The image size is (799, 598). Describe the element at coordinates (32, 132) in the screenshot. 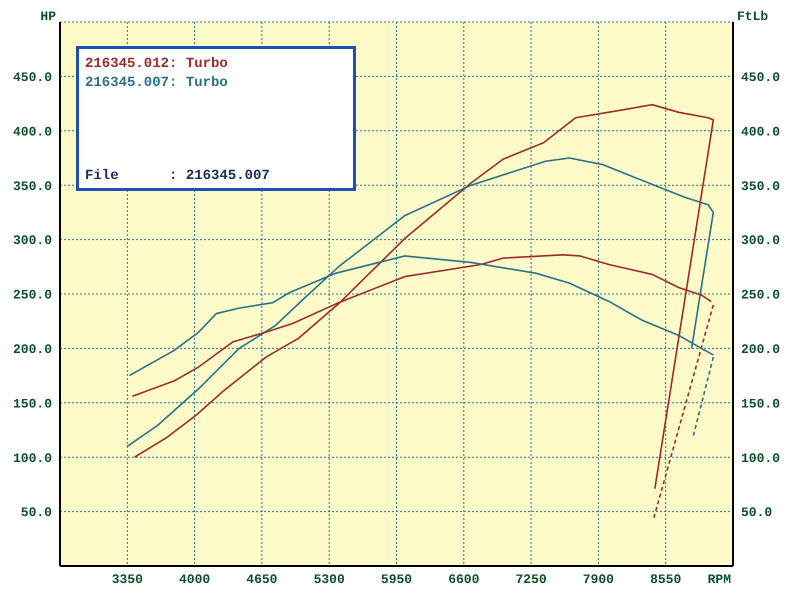

I see `y-tick-label: 400.0` at that location.